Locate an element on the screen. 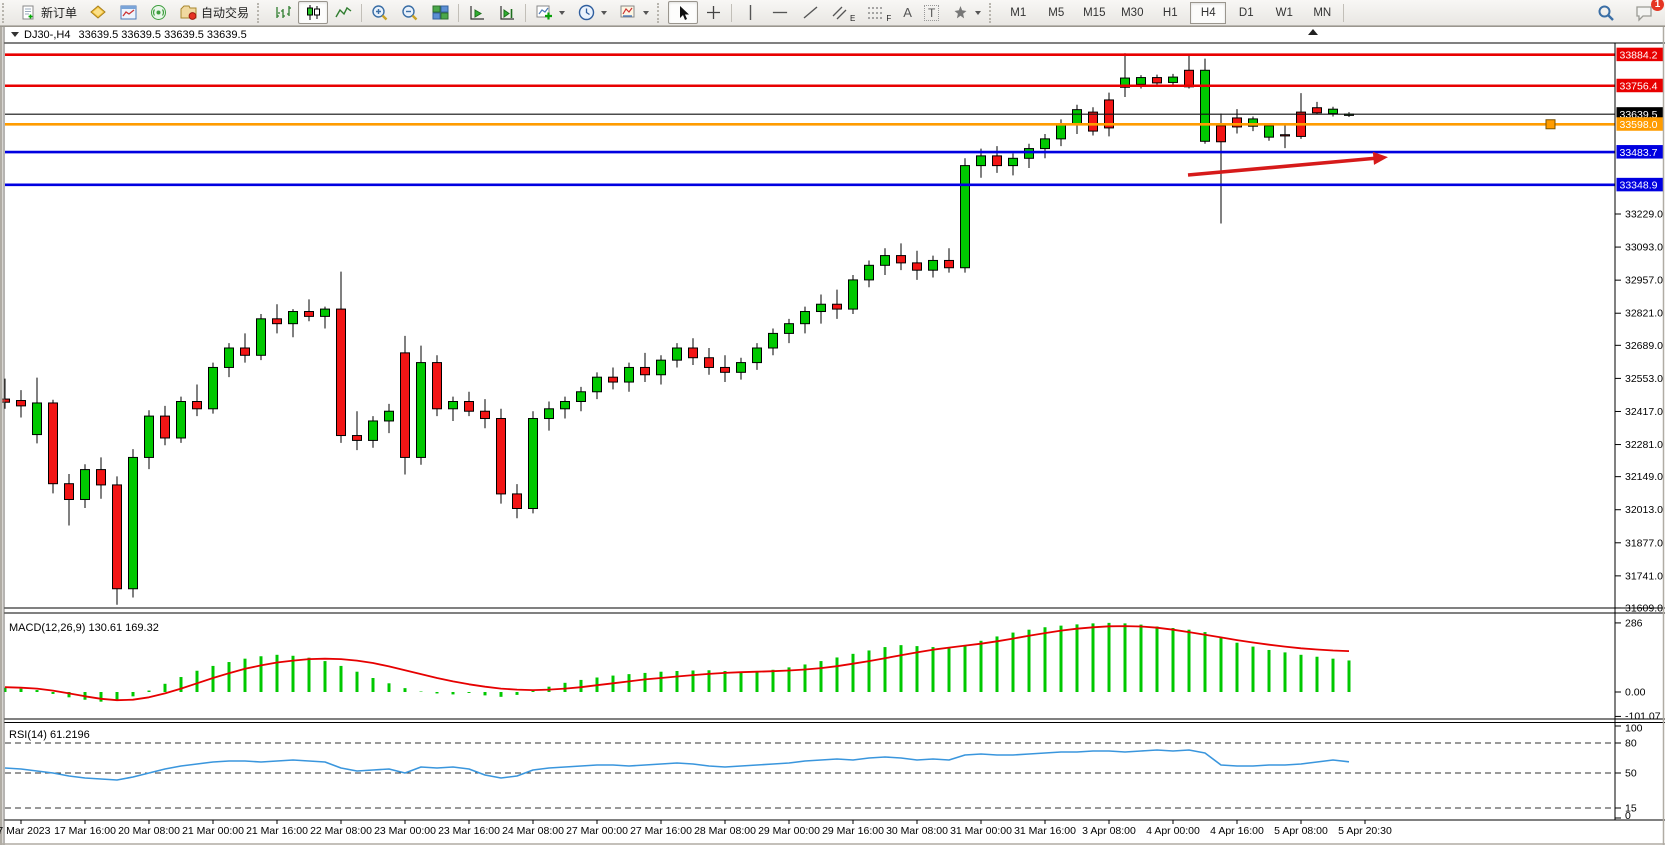  main-toolbar: 新订单 自动交易 is located at coordinates (832, 13).